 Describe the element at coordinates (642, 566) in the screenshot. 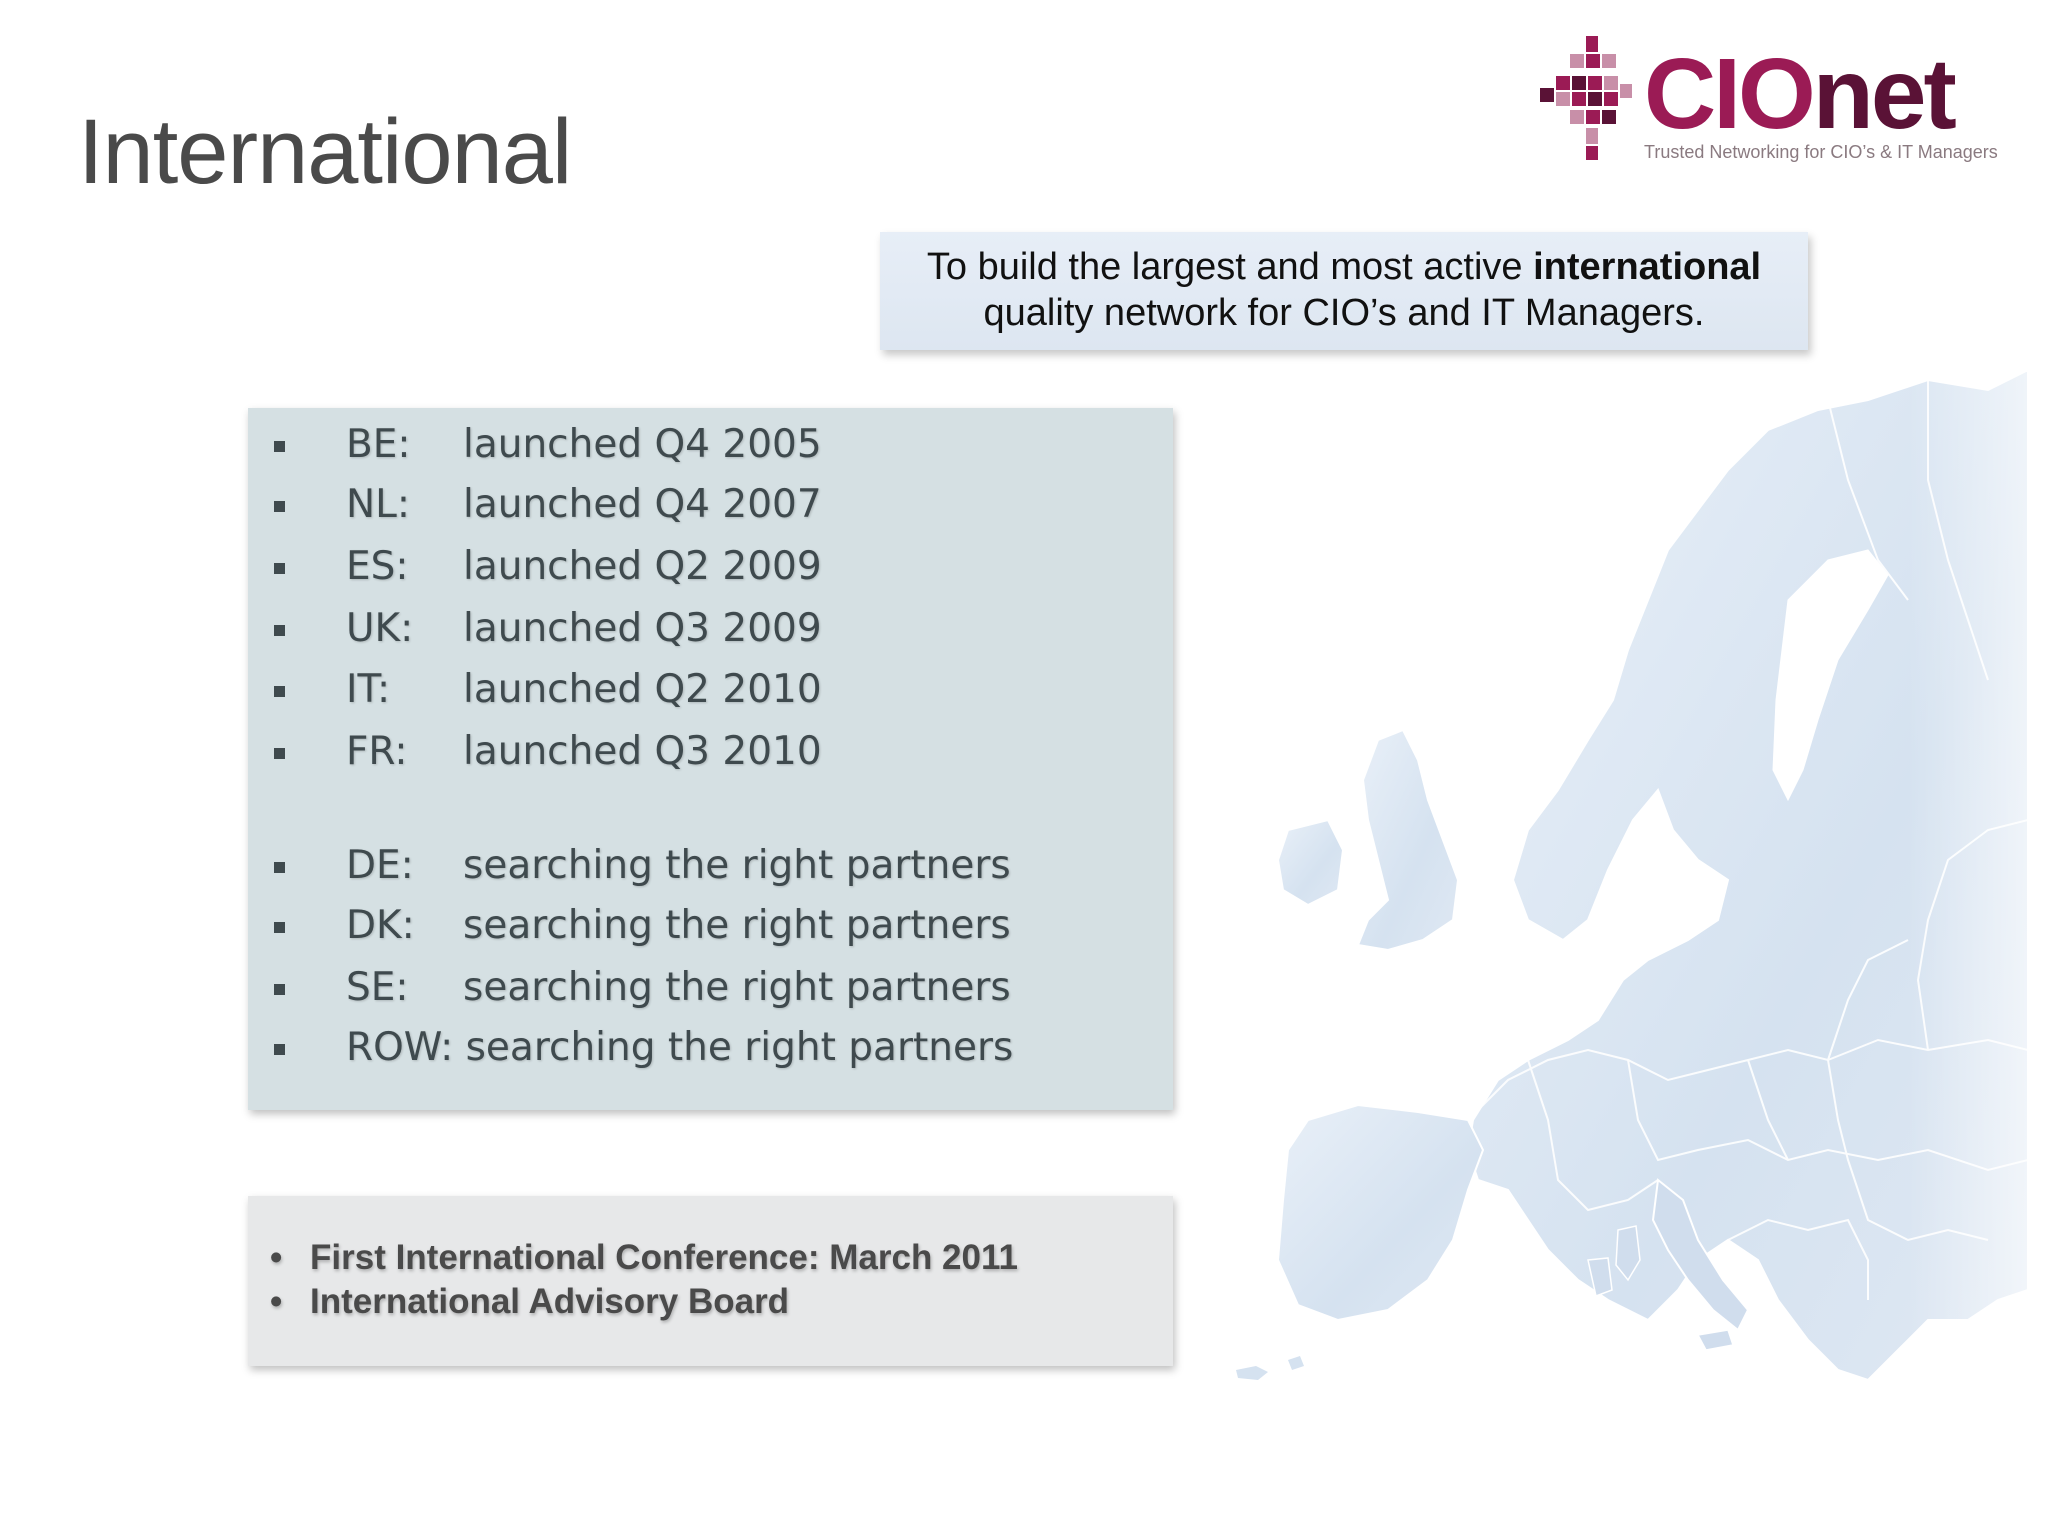

I see `launch-status: launched Q2 2009` at that location.